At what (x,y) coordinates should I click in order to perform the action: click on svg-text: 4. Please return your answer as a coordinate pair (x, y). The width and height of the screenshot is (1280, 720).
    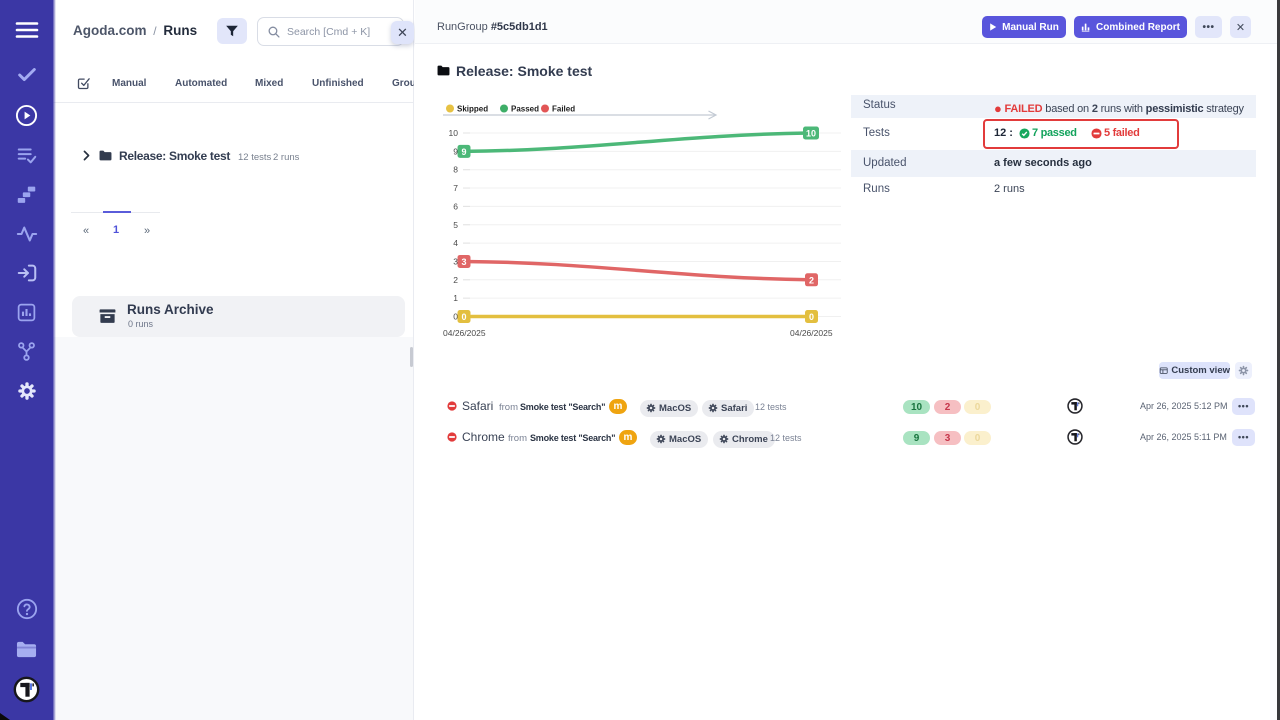
    Looking at the image, I should click on (455, 243).